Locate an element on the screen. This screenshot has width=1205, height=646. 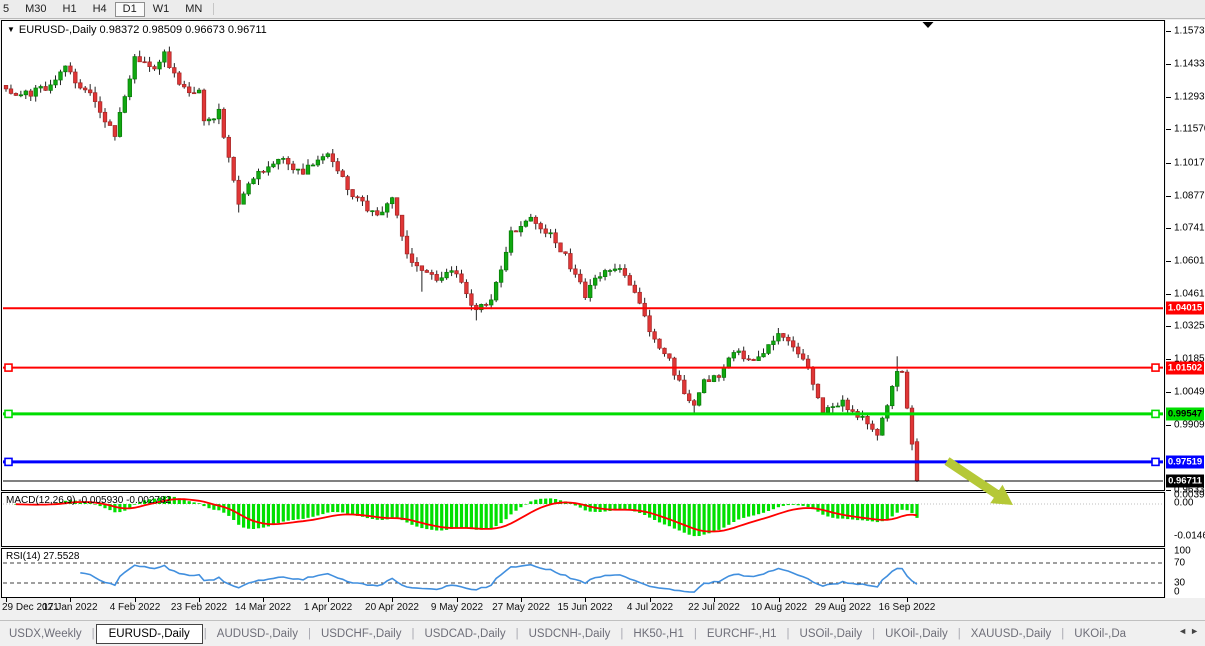
tab-scroll-right-icon: ► is located at coordinates (1196, 631).